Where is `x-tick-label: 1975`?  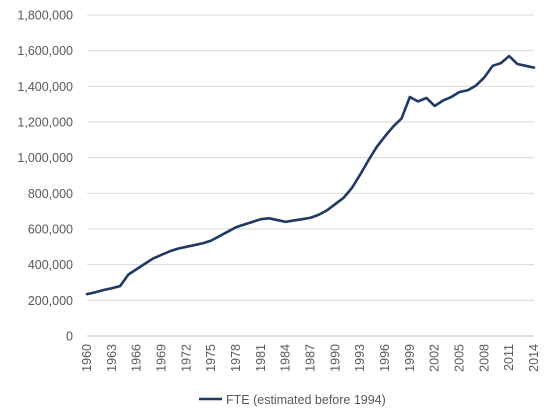 x-tick-label: 1975 is located at coordinates (211, 358).